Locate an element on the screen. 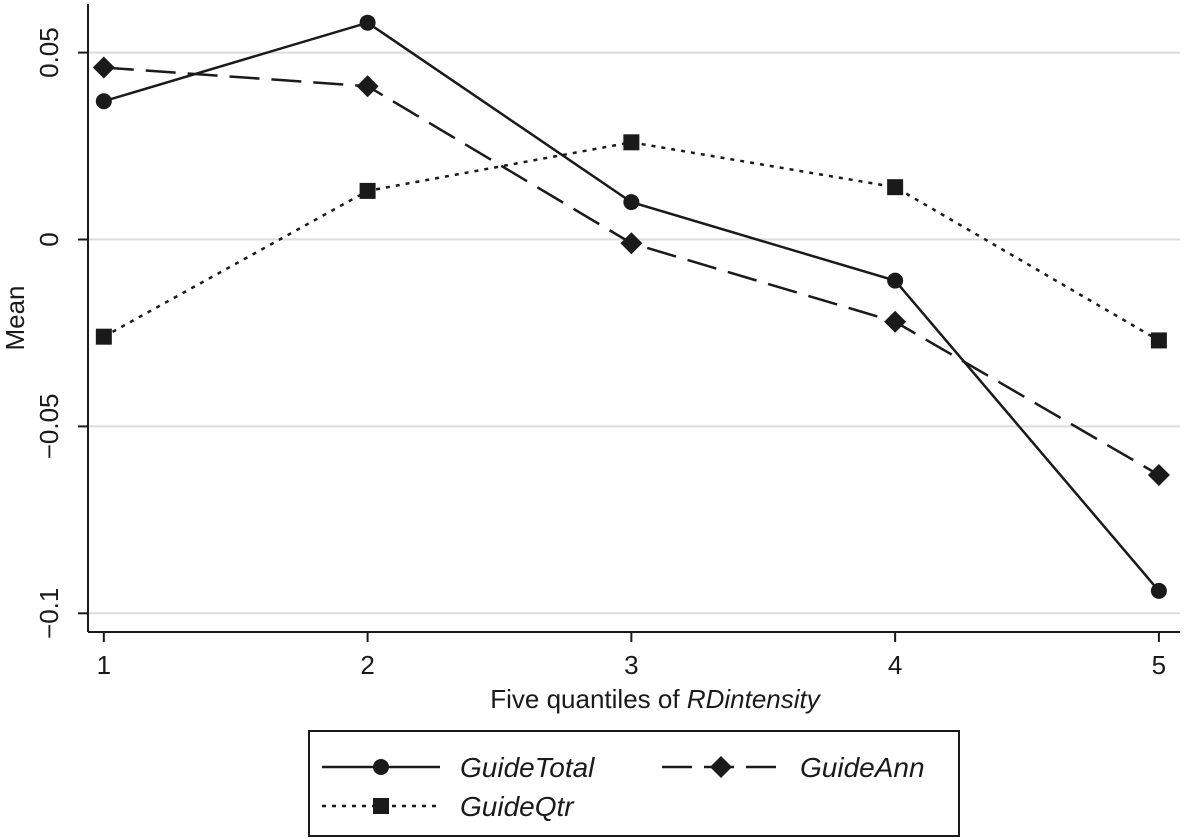 This screenshot has height=838, width=1184. y-tick-label: −0.1 is located at coordinates (49, 613).